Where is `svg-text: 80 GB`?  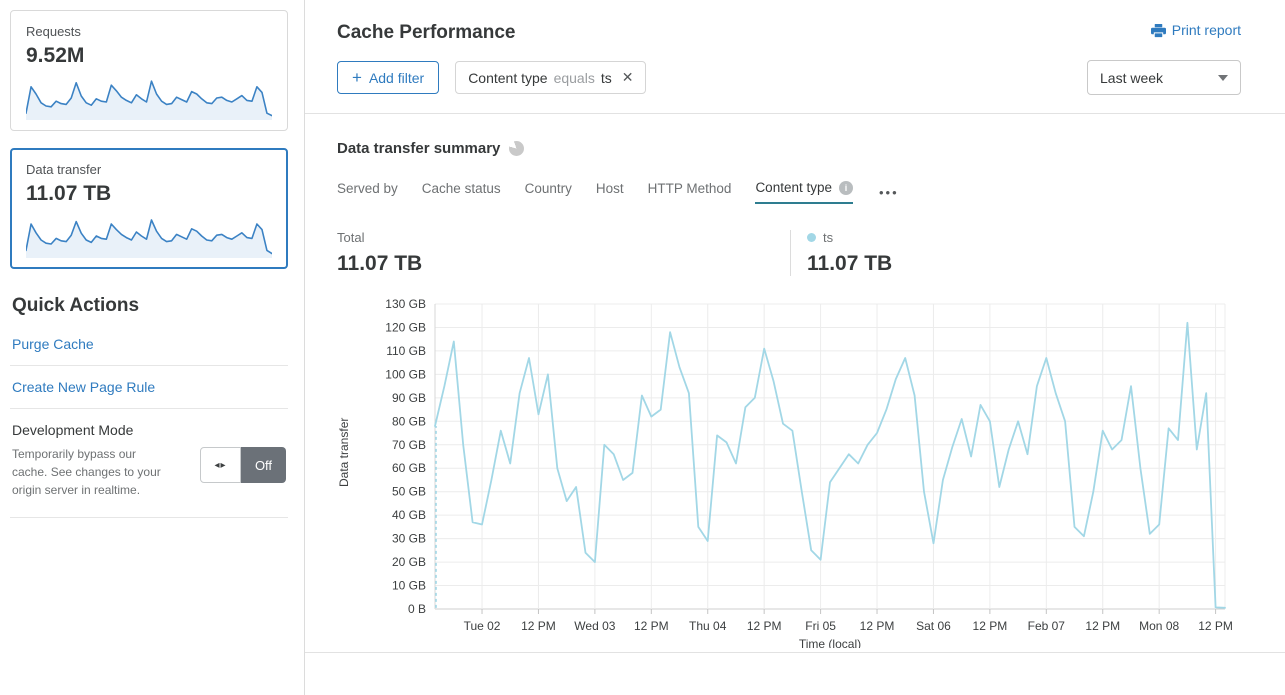 svg-text: 80 GB is located at coordinates (409, 421).